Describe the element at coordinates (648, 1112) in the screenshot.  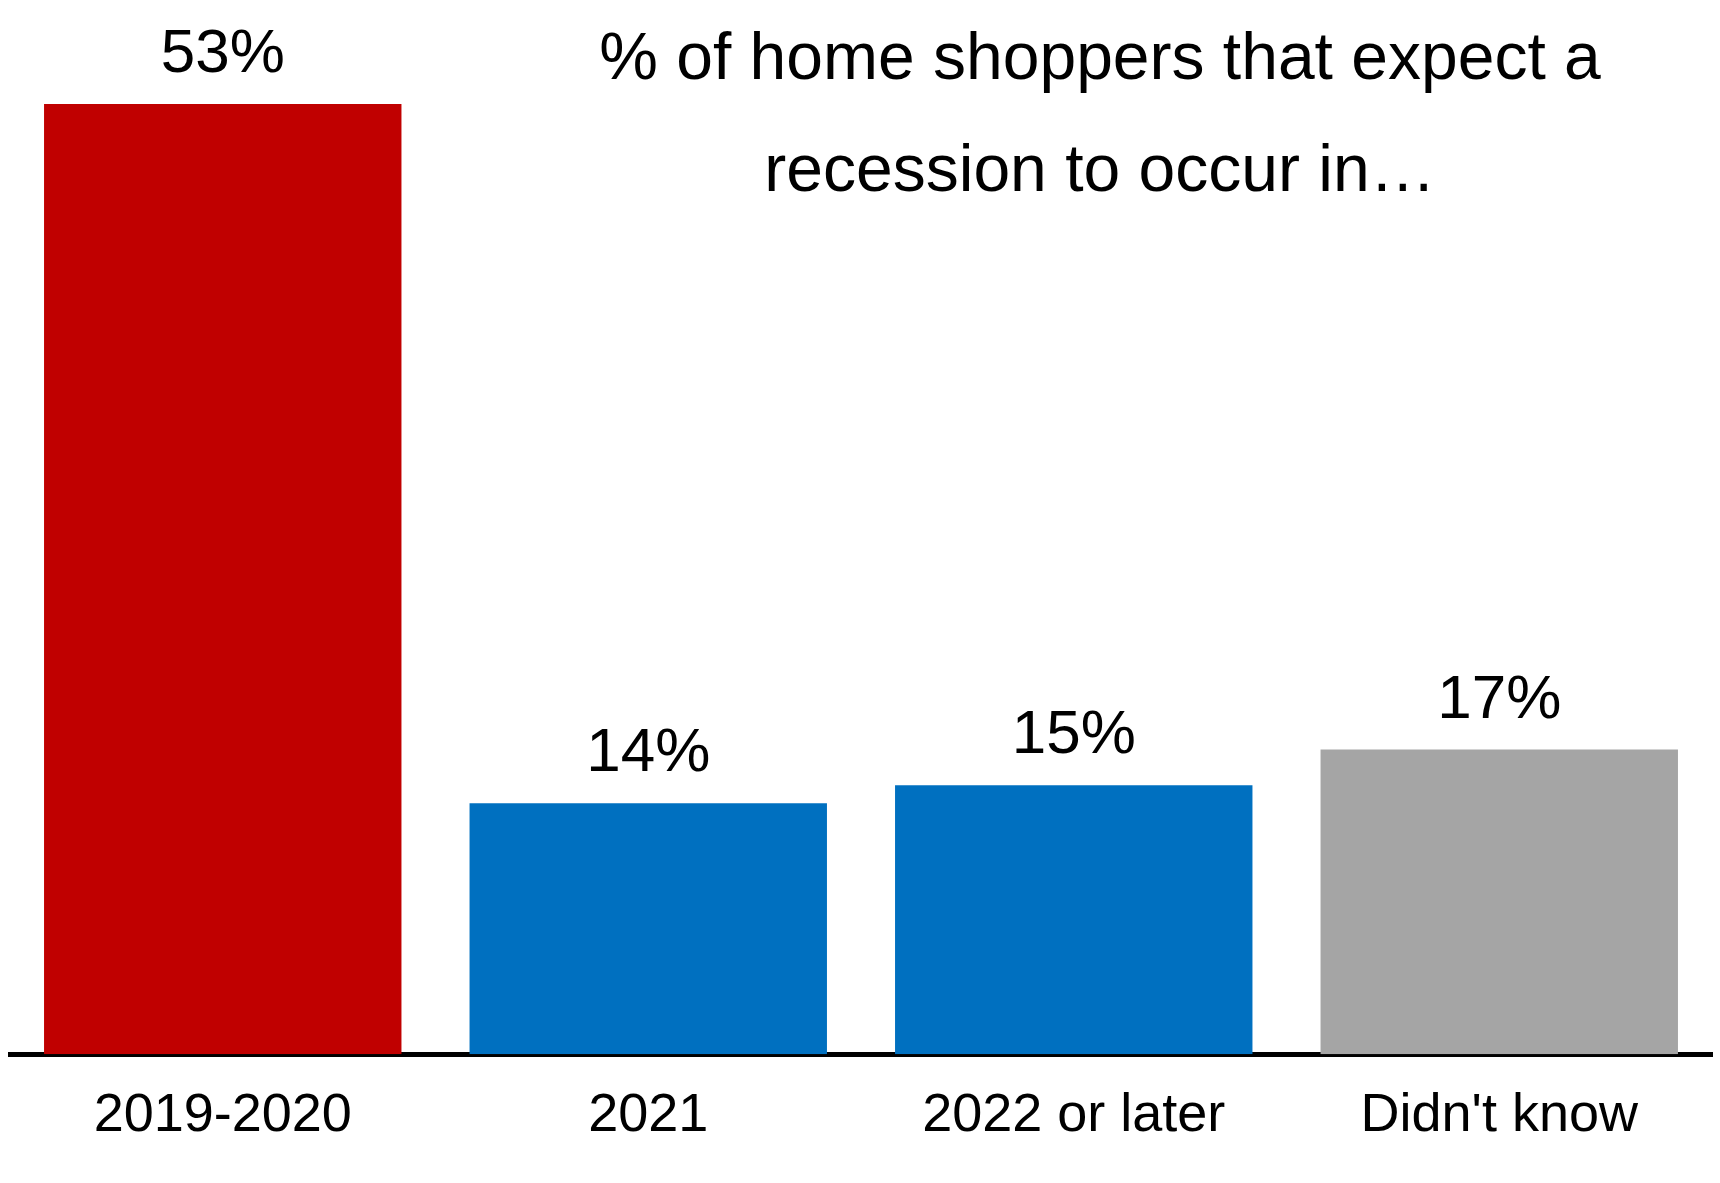
I see `x-tick-label: 2021` at that location.